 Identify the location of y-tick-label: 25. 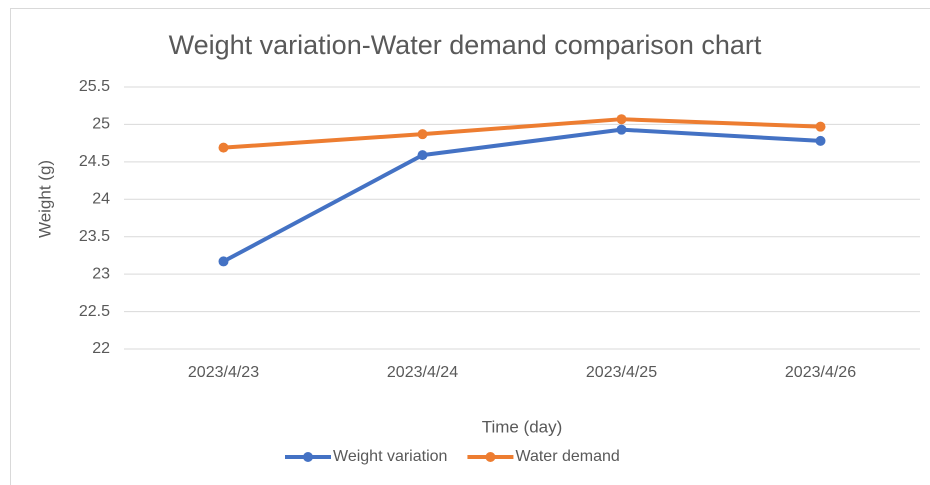
(101, 124).